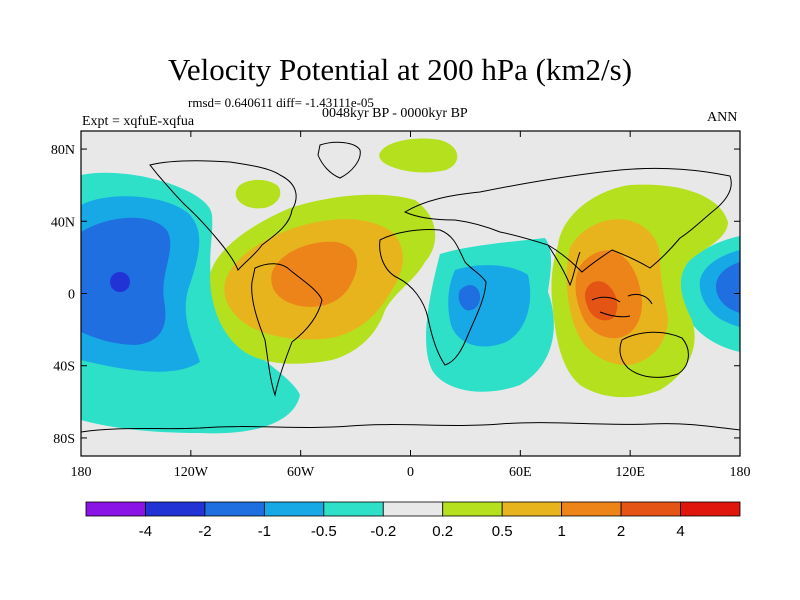 The image size is (800, 600). Describe the element at coordinates (410, 472) in the screenshot. I see `x-tick-label: 0` at that location.